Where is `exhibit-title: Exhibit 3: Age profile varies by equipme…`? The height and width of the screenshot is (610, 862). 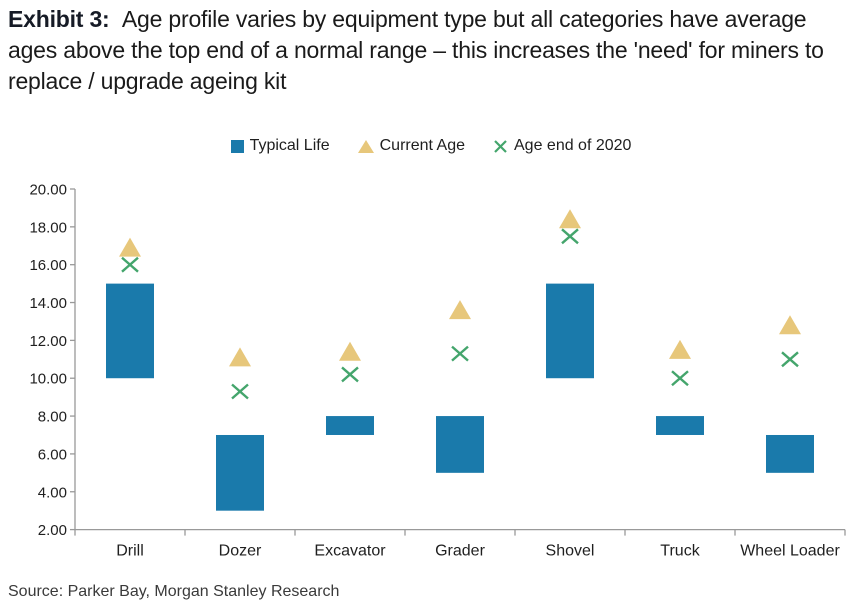
exhibit-title: Exhibit 3: Age profile varies by equipme… is located at coordinates (429, 50).